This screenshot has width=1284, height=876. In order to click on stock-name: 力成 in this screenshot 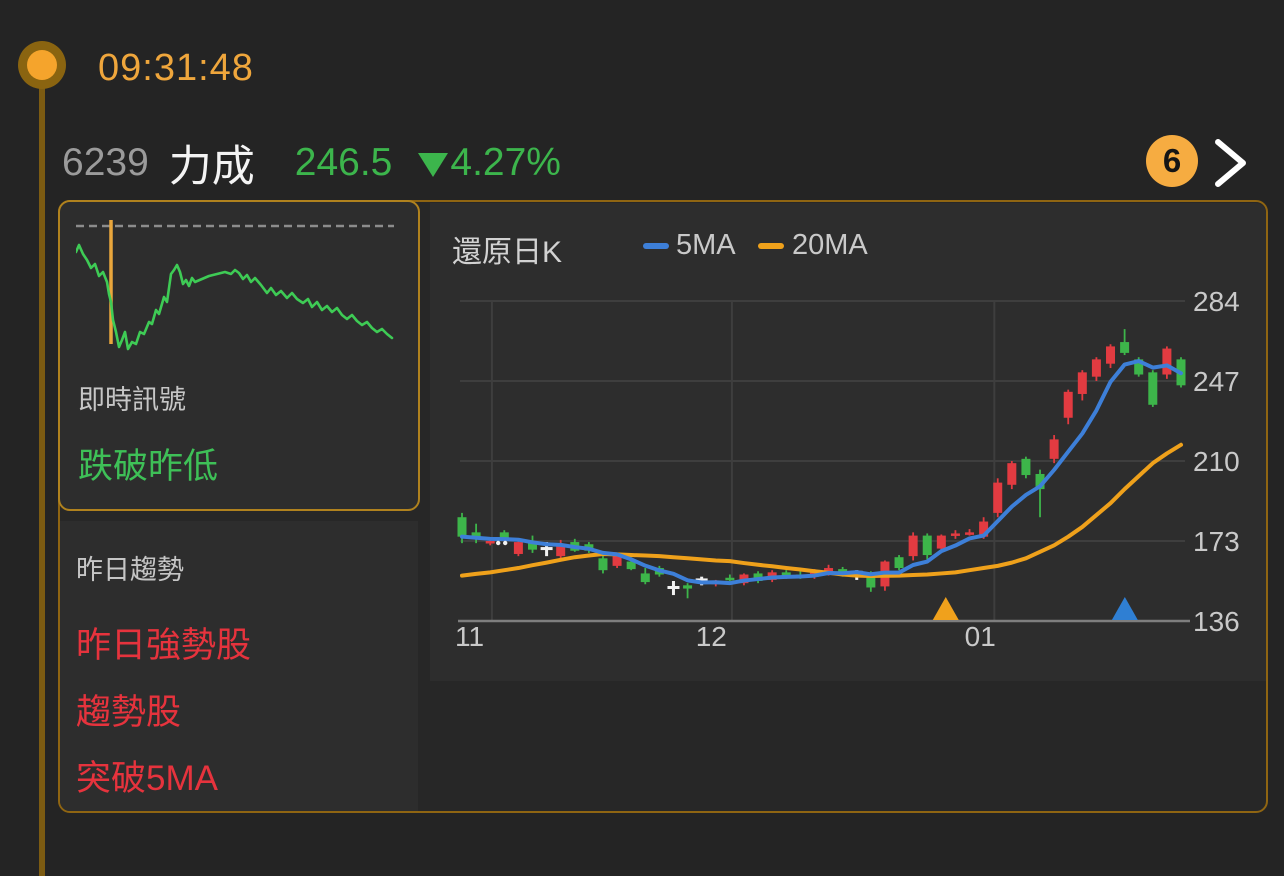, I will do `click(211, 167)`.